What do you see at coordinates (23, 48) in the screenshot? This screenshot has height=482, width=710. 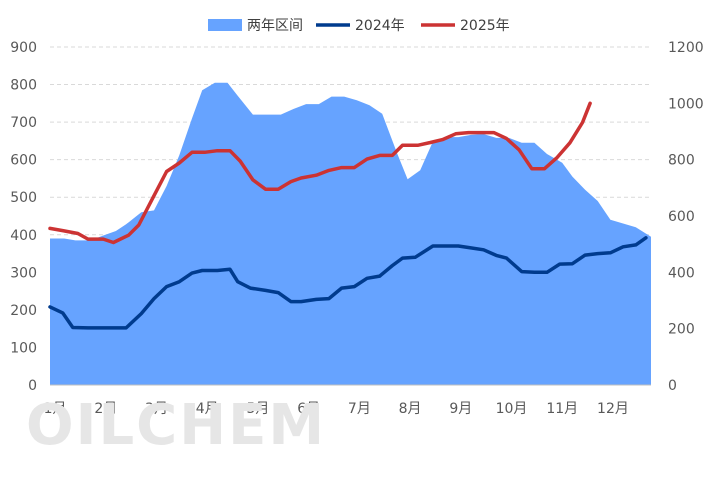 I see `y-left-tick-label: 900` at bounding box center [23, 48].